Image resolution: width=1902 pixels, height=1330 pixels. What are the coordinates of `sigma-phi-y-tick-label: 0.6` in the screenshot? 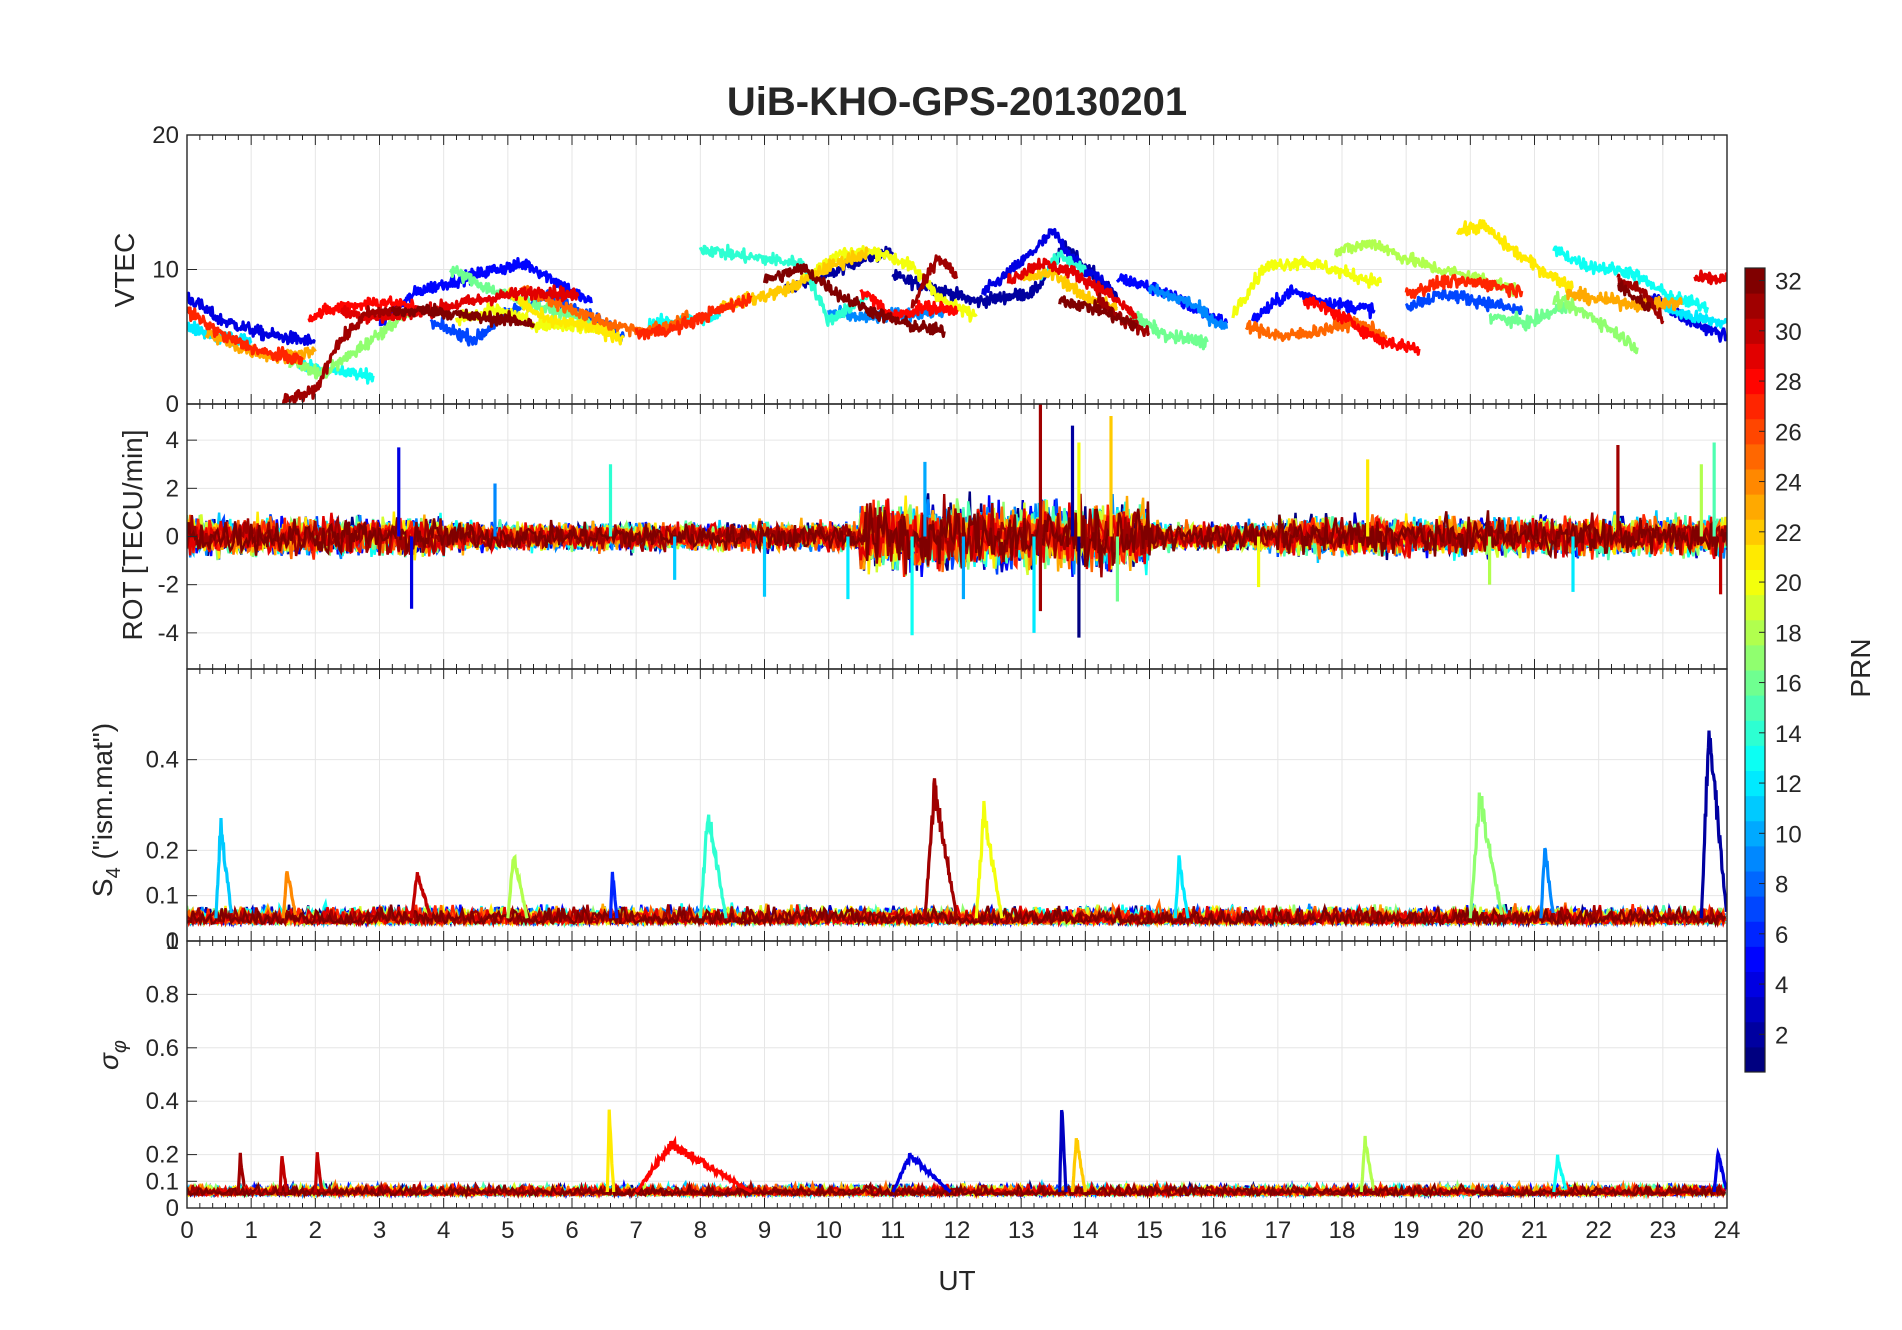 It's located at (162, 1048).